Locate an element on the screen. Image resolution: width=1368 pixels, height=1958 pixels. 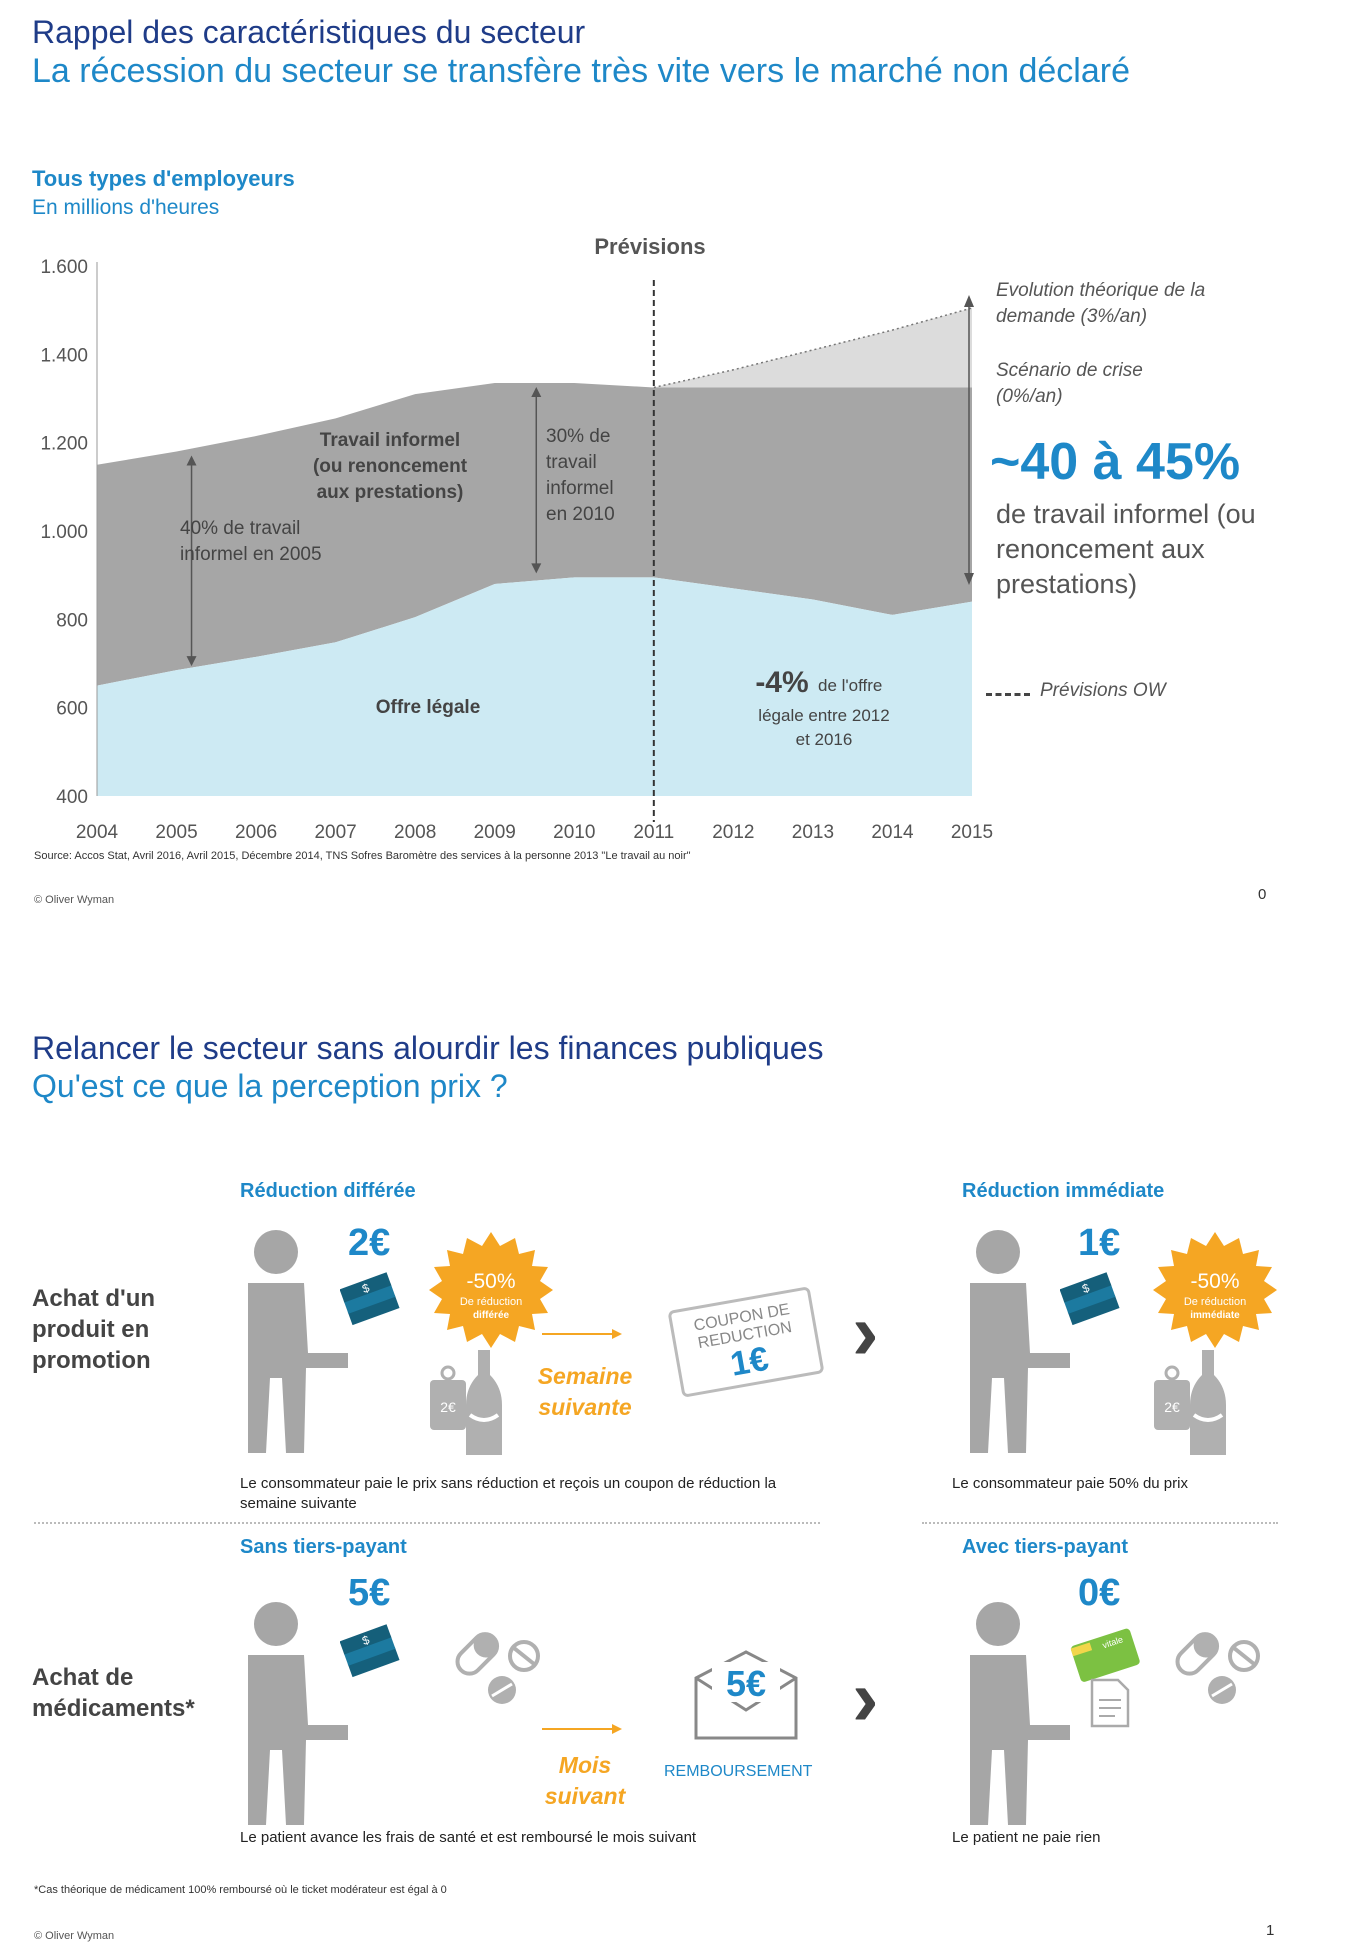
x-tick-label: 2008 is located at coordinates (415, 832).